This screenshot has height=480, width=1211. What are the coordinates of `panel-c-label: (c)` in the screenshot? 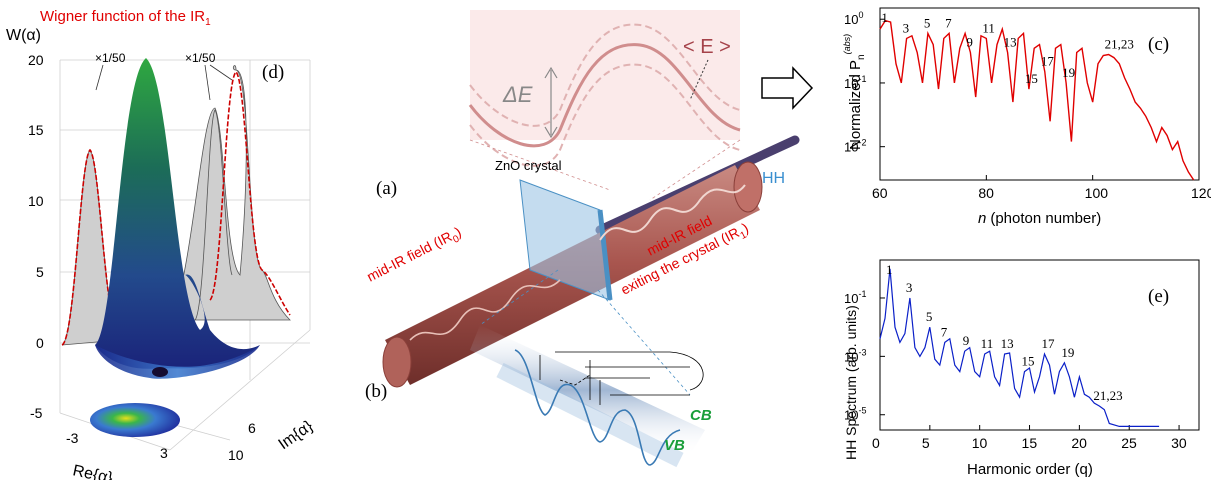 It's located at (1158, 44).